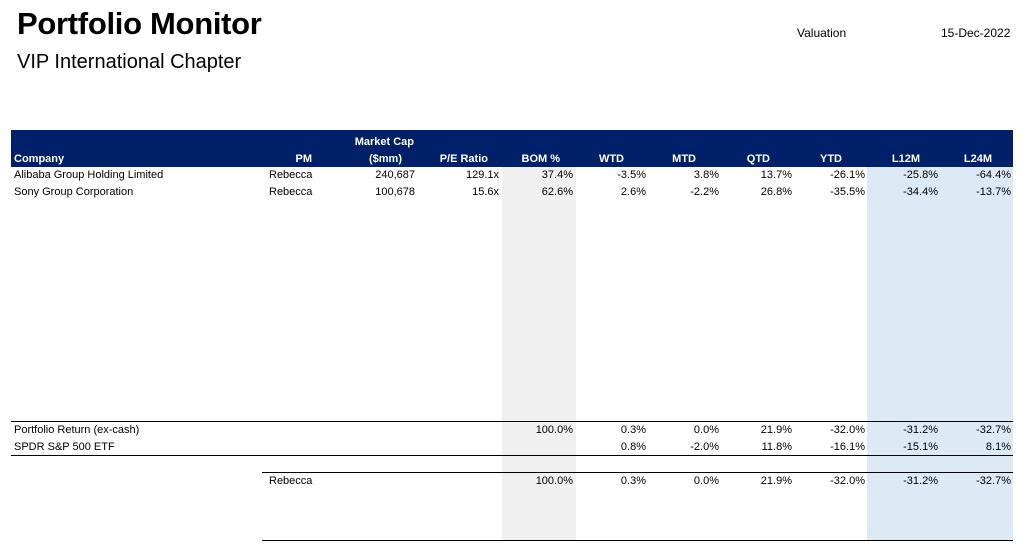 The height and width of the screenshot is (554, 1029). Describe the element at coordinates (554, 430) in the screenshot. I see `cell-summary-bom: 100.0%` at that location.